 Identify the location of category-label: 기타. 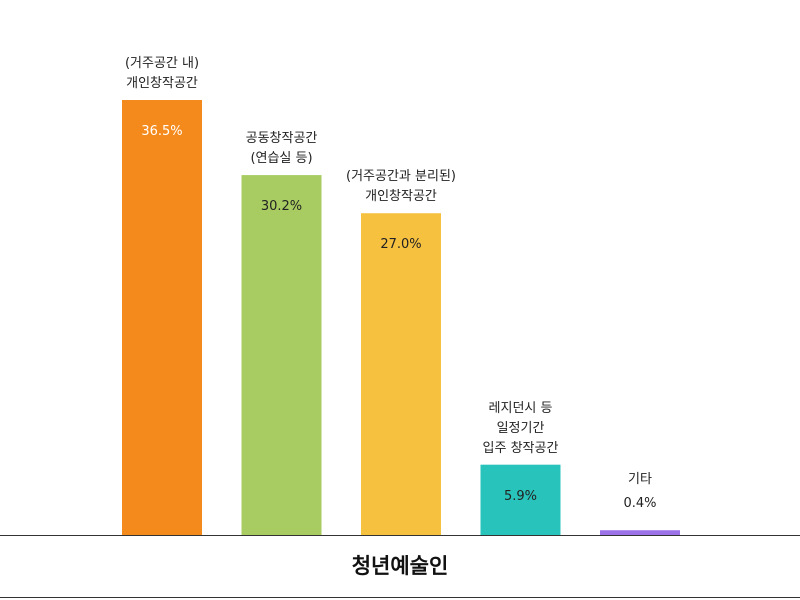
(640, 480).